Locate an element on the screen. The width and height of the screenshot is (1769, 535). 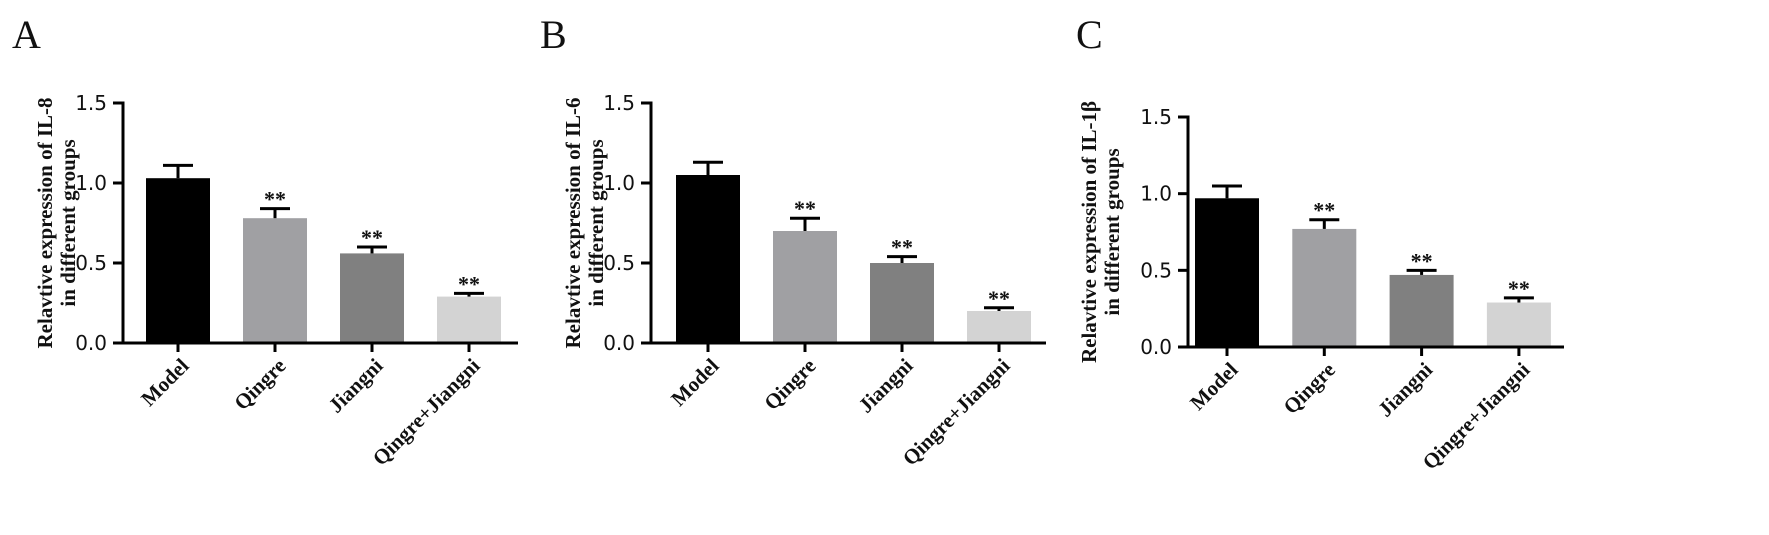
panel-letter: A is located at coordinates (26, 34).